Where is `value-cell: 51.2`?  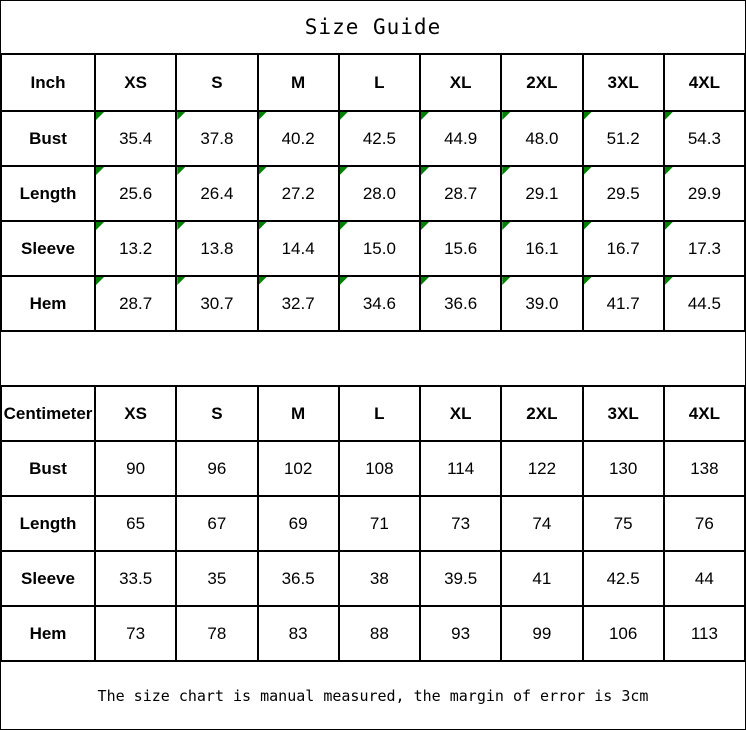
value-cell: 51.2 is located at coordinates (623, 138).